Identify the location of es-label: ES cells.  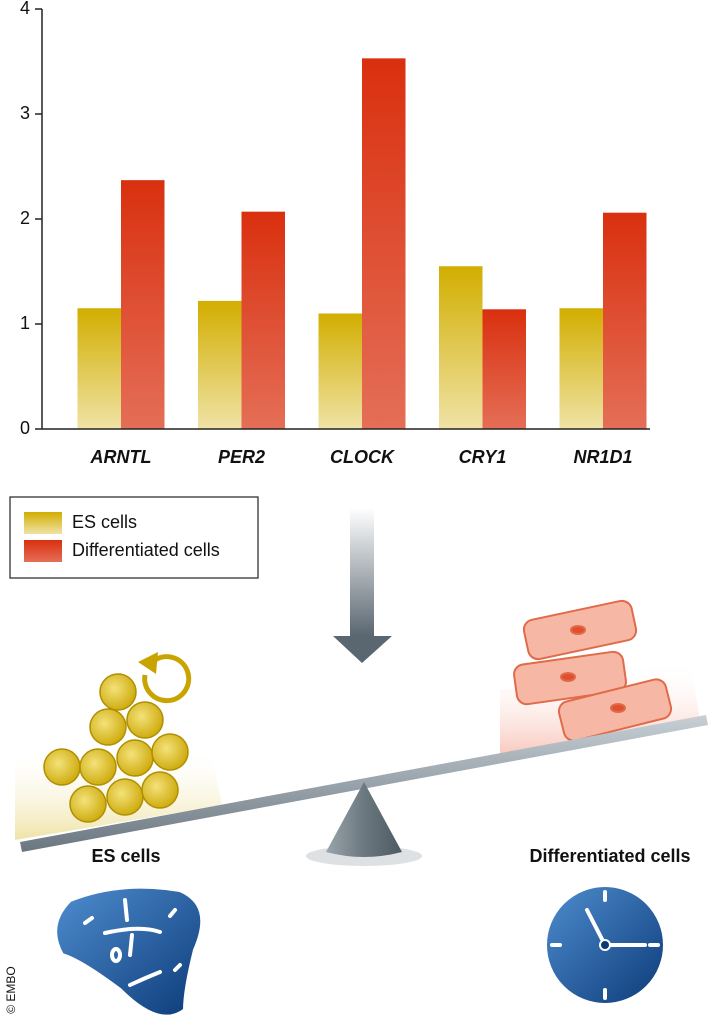
(125, 856).